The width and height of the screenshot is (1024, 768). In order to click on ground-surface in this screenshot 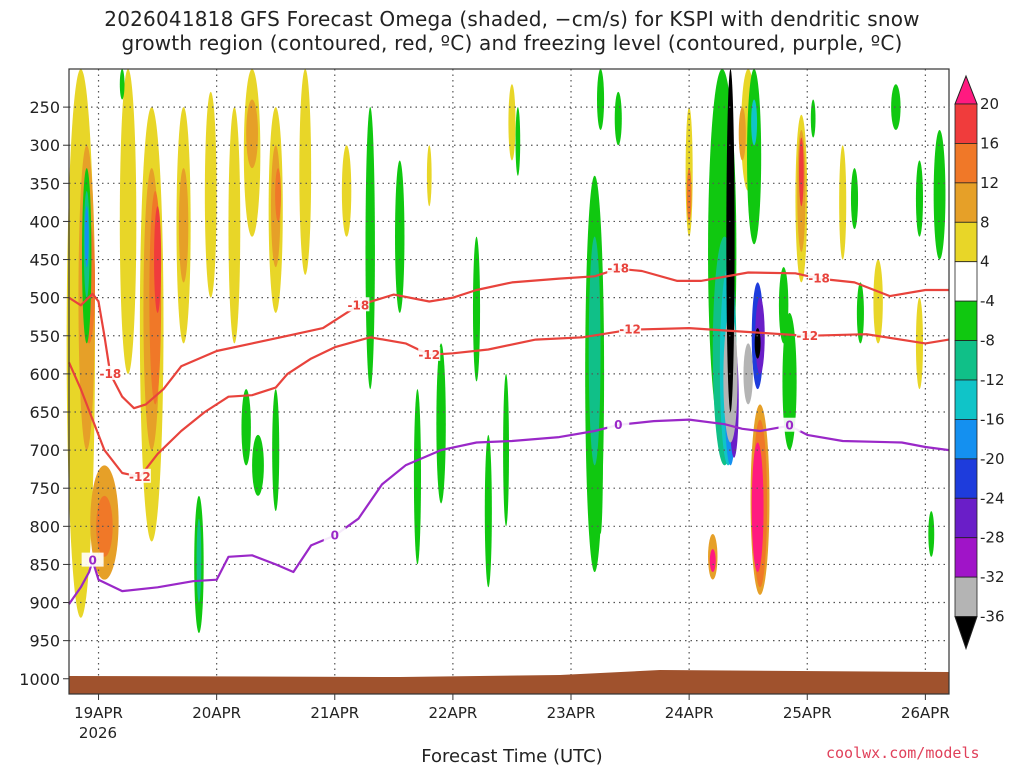, I will do `click(509, 682)`.